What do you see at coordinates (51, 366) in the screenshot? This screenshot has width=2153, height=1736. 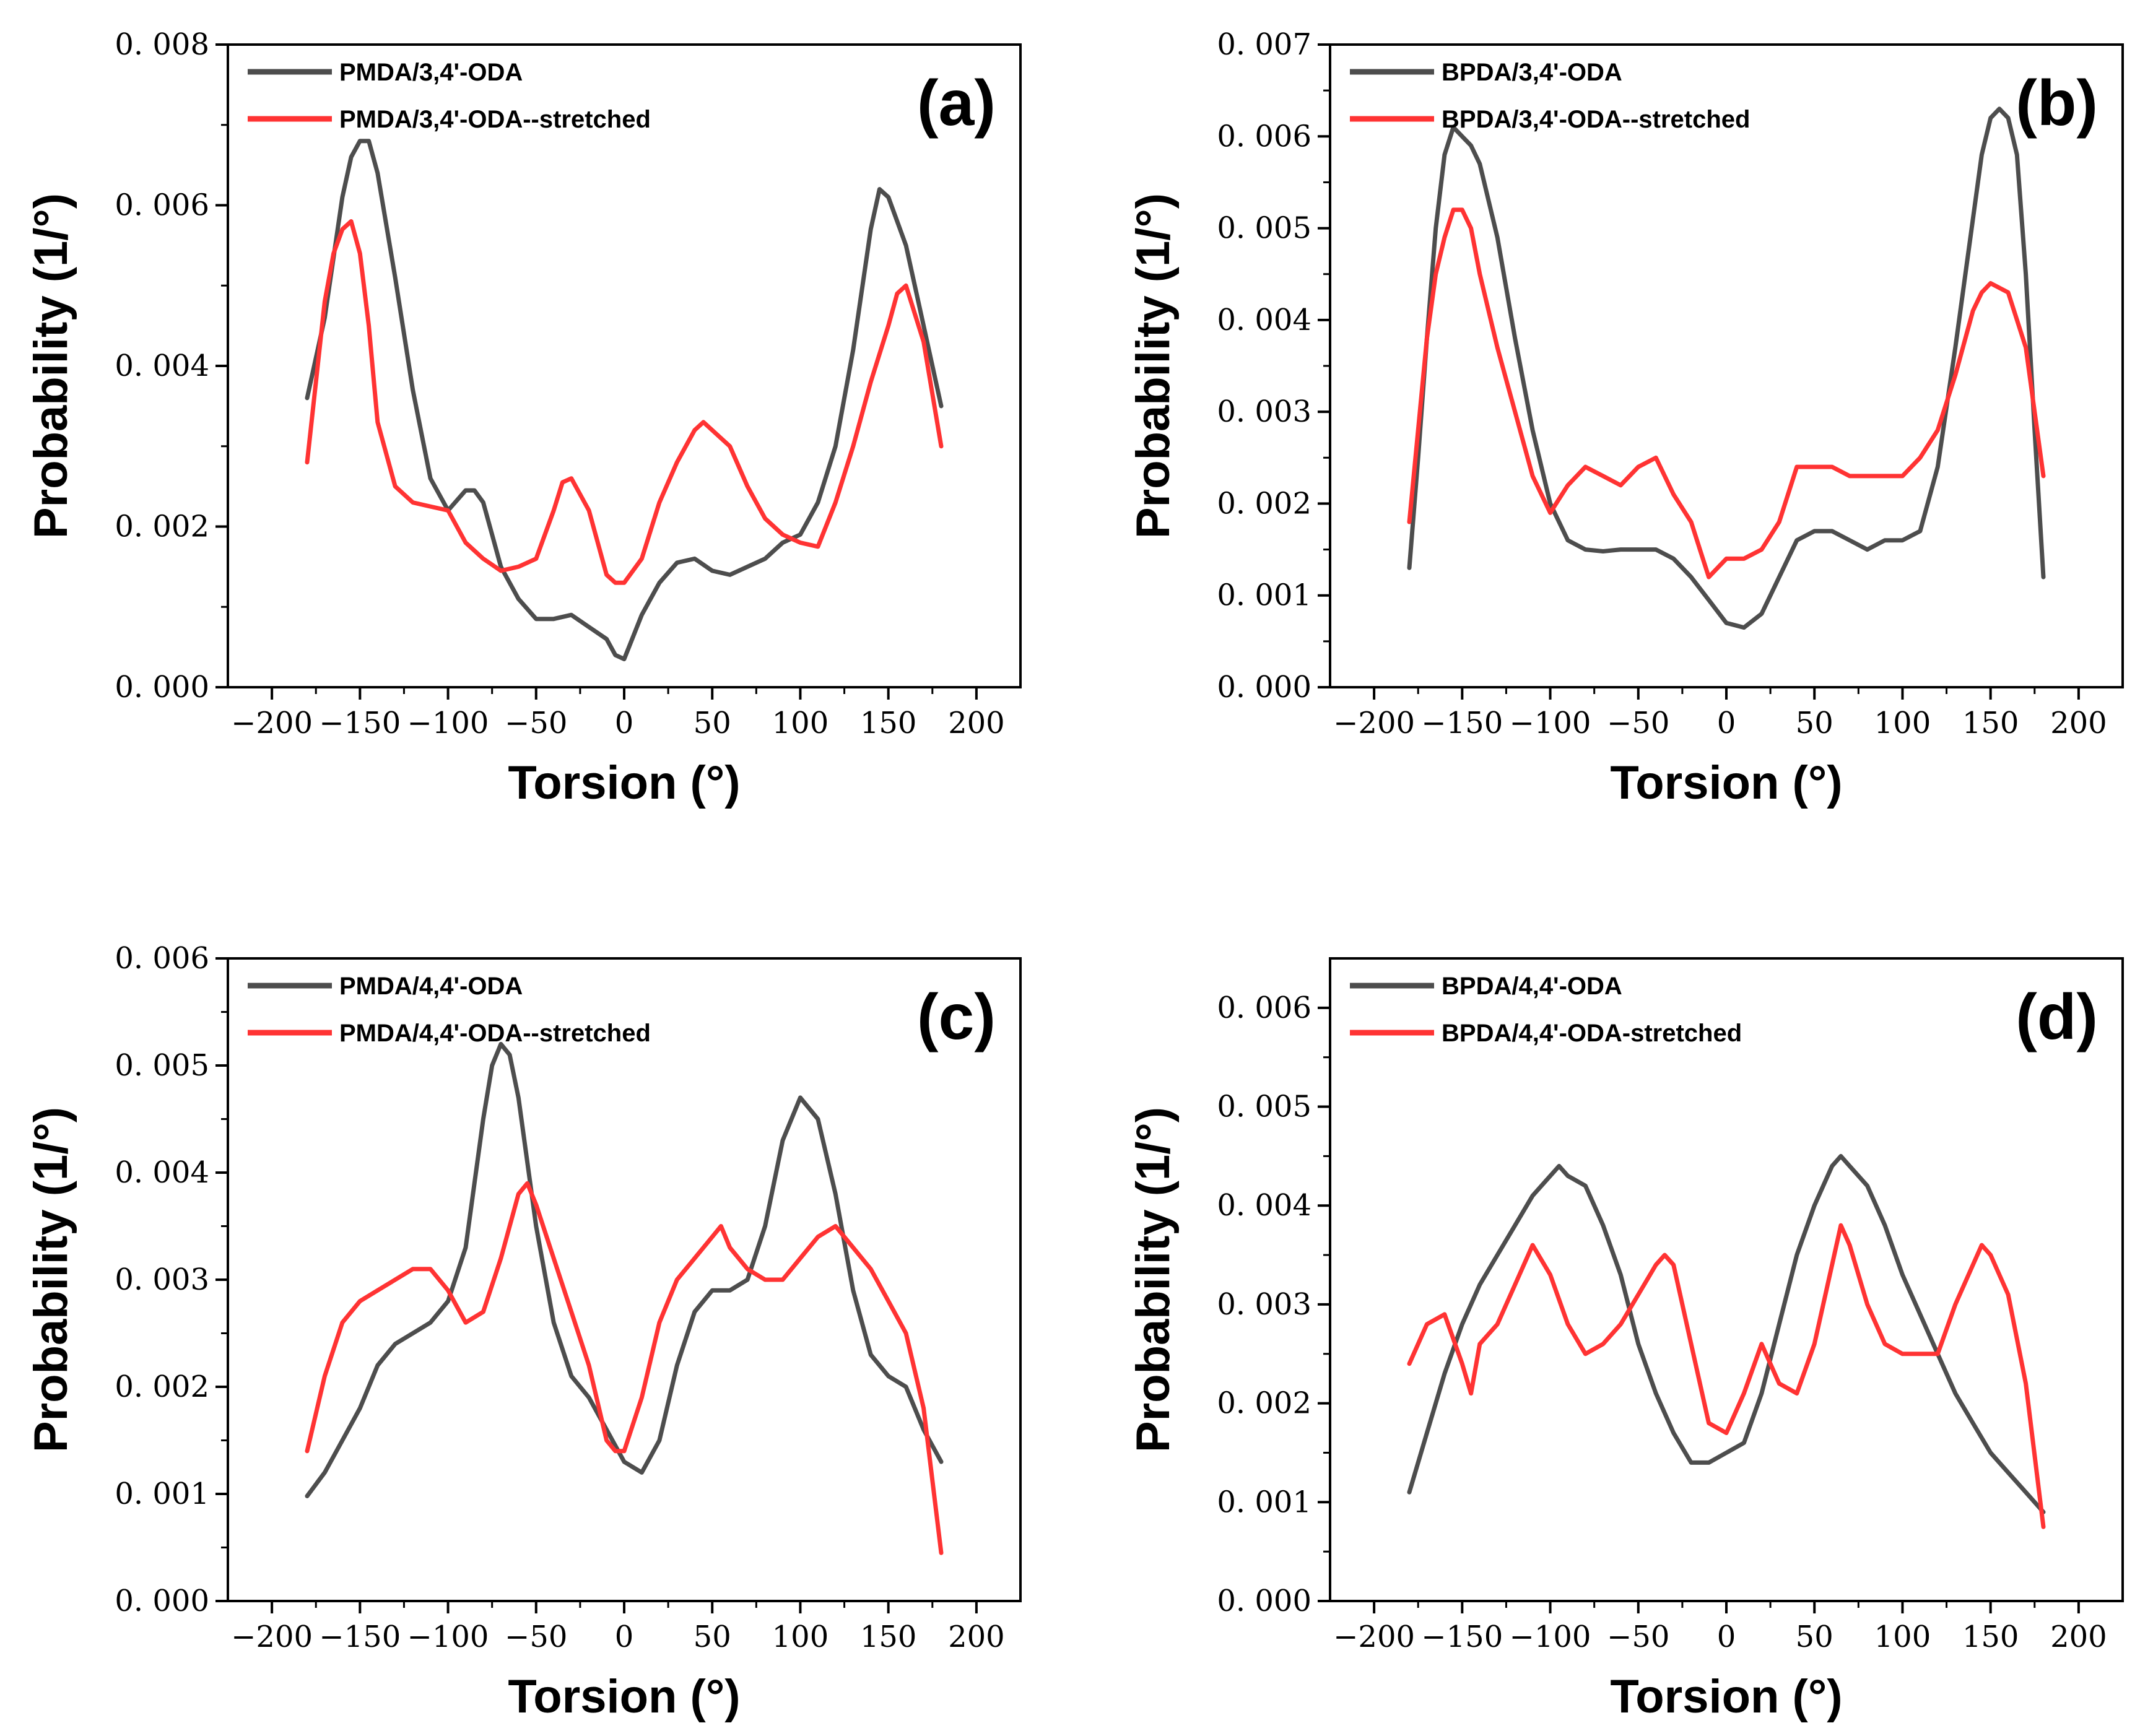 I see `y-axis-title-a: Probability (1/°)` at bounding box center [51, 366].